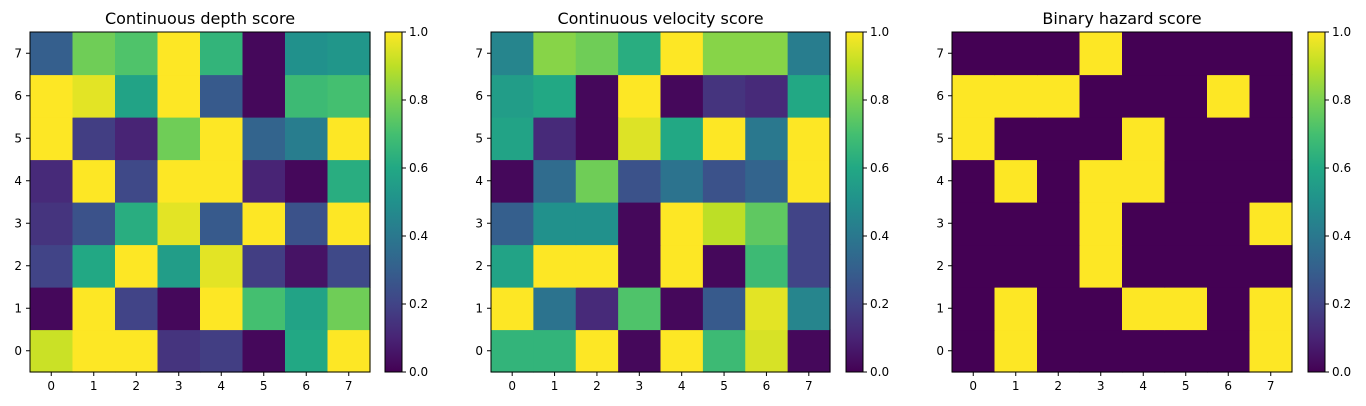  I want to click on y-tick-label: 4, so click(18, 181).